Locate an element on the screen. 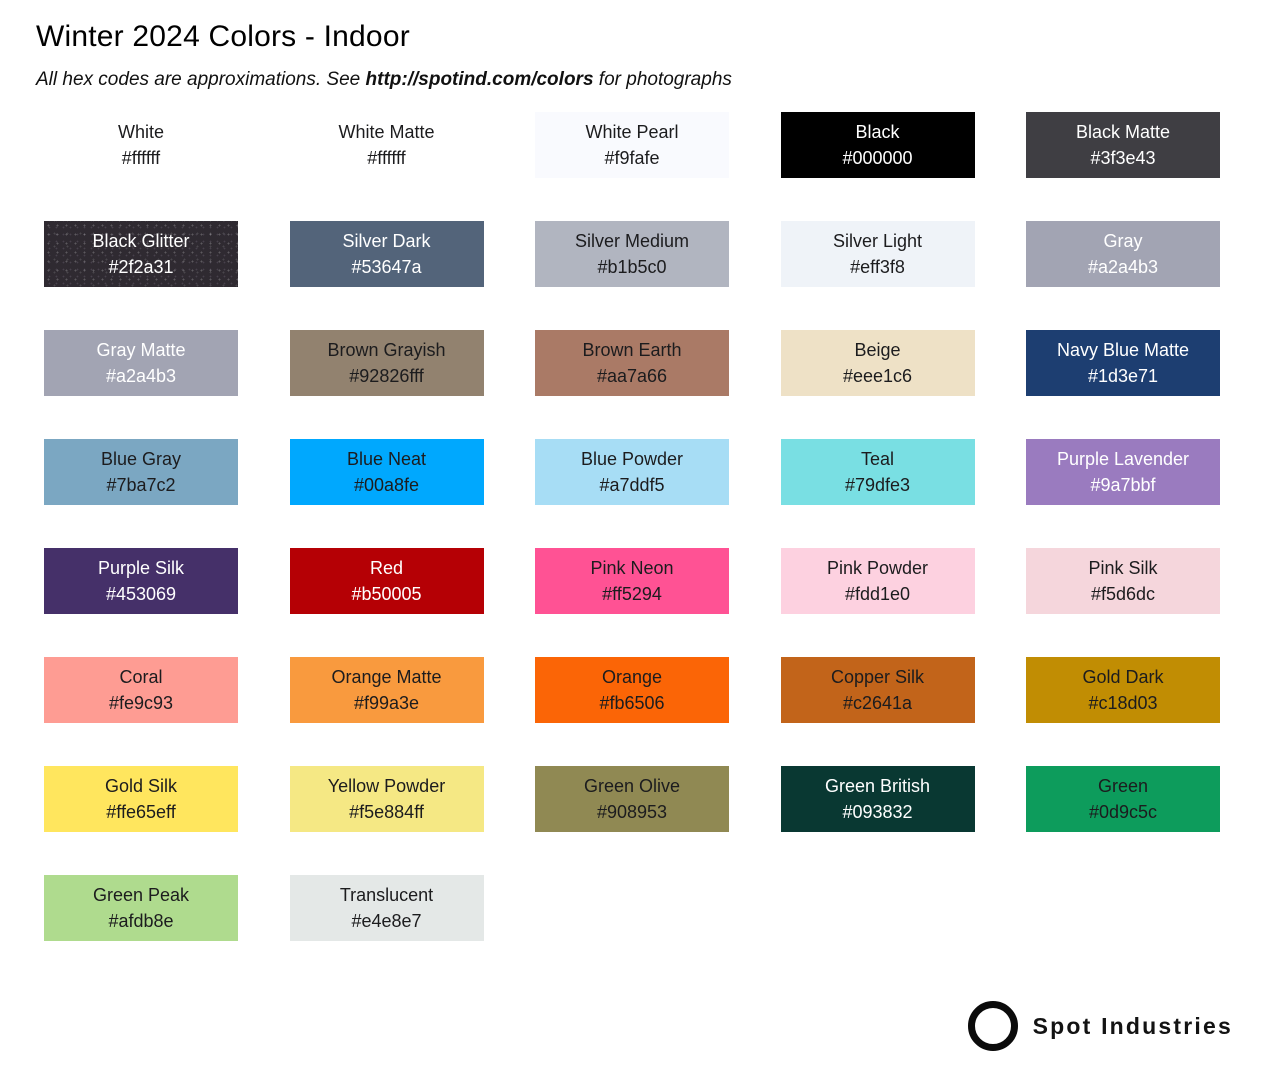 The width and height of the screenshot is (1280, 1080). color-swatch-pink-neon: Pink Neon #ff5294 is located at coordinates (632, 581).